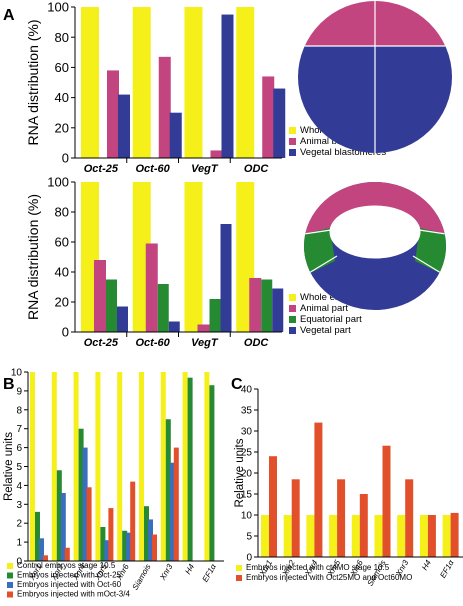 Image resolution: width=463 pixels, height=606 pixels. Describe the element at coordinates (19, 562) in the screenshot. I see `y-tick-label: 0` at that location.